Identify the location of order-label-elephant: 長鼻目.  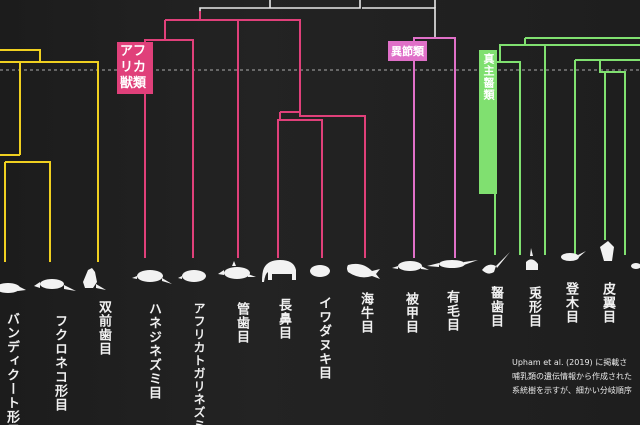
(283, 319).